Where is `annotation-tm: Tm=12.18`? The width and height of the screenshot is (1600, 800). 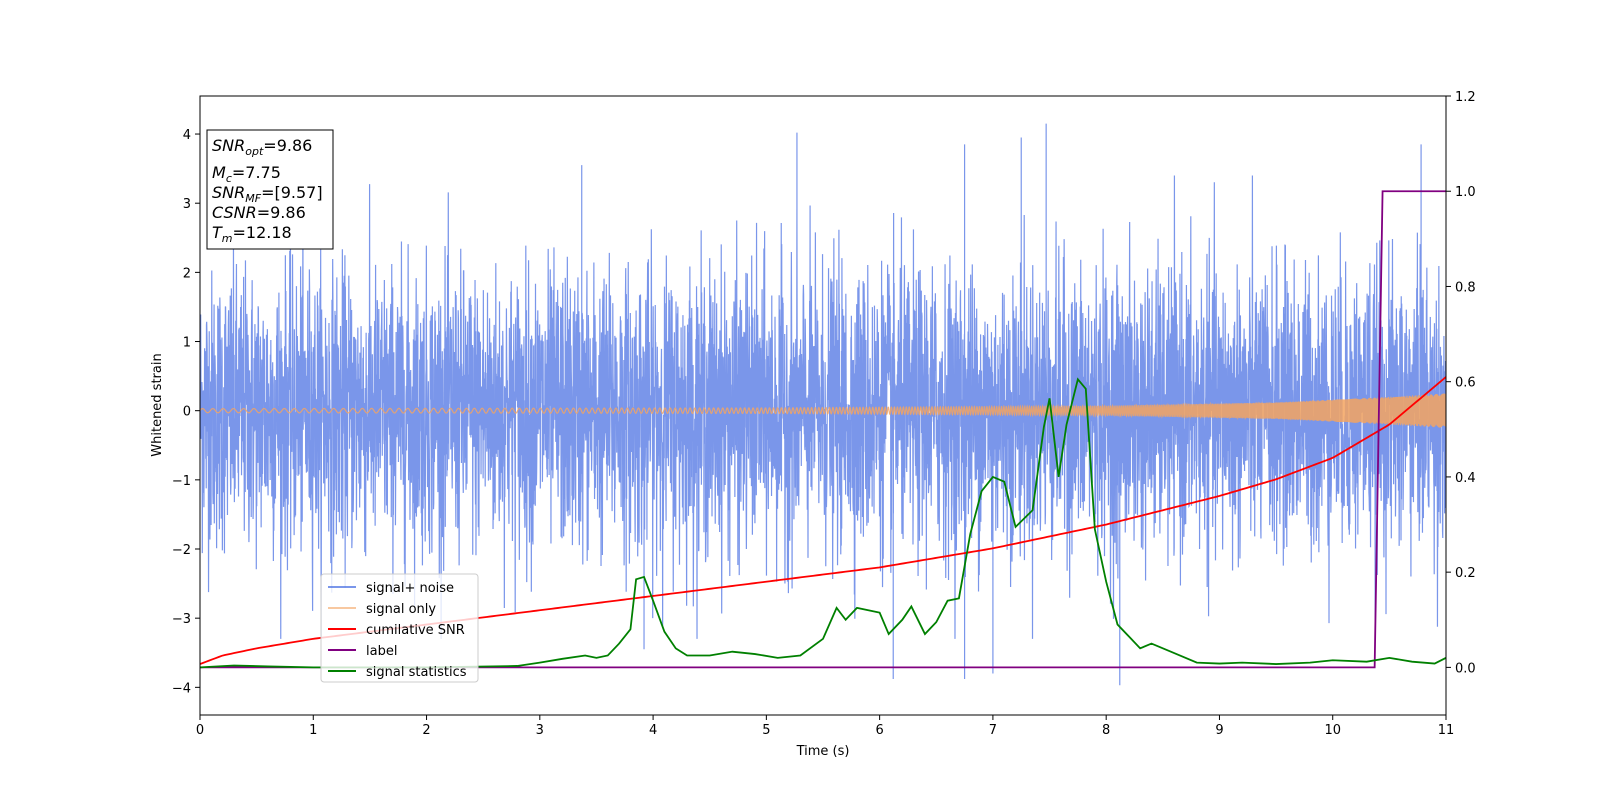 annotation-tm: Tm=12.18 is located at coordinates (252, 234).